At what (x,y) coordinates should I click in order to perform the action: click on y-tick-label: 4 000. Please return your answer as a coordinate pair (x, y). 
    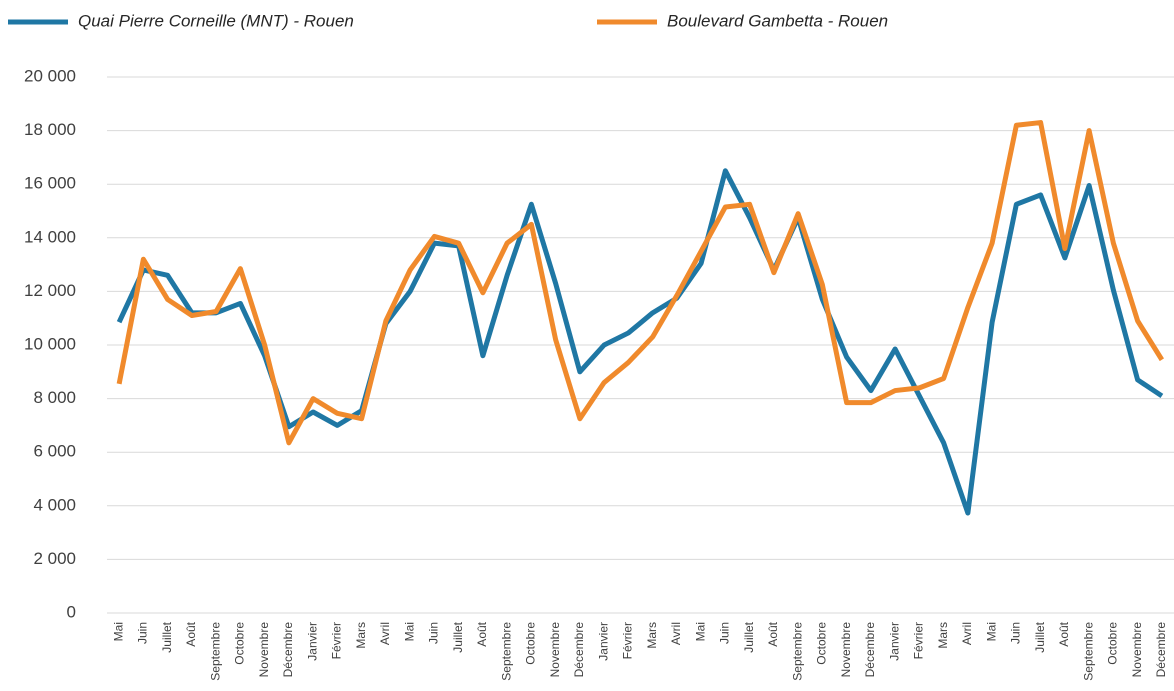
    Looking at the image, I should click on (54, 504).